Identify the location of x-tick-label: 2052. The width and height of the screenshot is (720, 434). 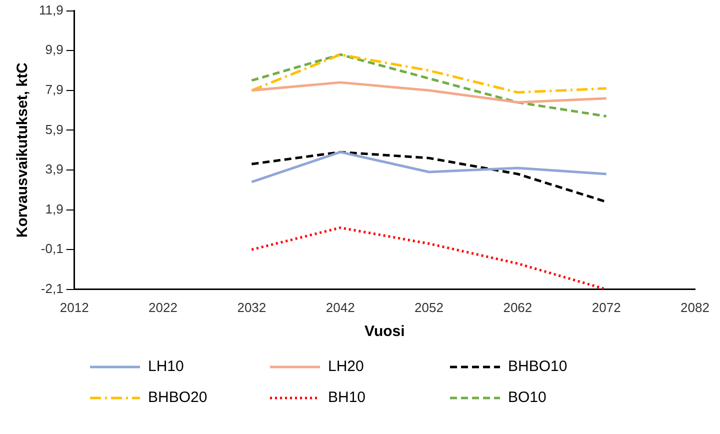
(429, 307).